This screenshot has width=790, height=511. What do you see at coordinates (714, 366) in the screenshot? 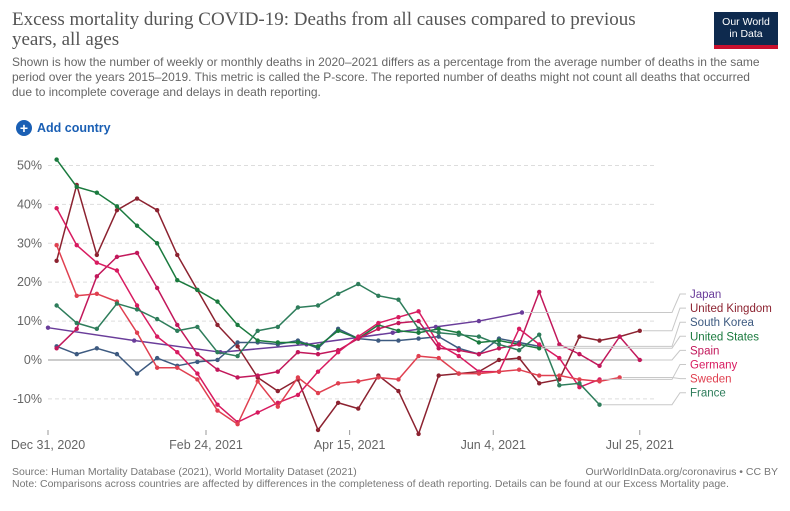
I see `legend-label-germany: Germany` at bounding box center [714, 366].